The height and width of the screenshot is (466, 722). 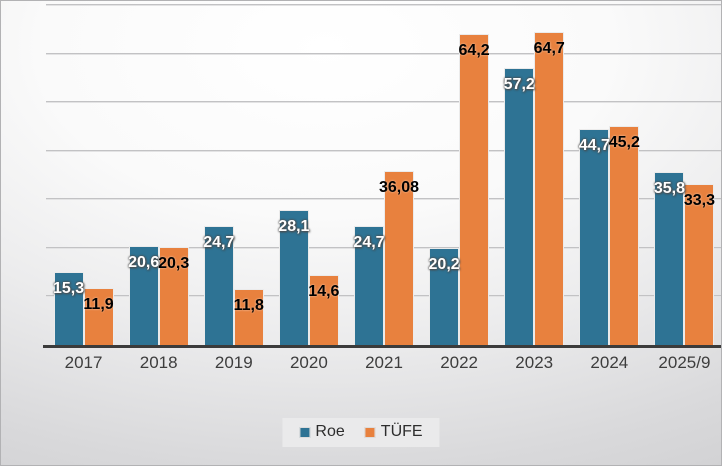 I want to click on bar-roe-2019, so click(x=218, y=286).